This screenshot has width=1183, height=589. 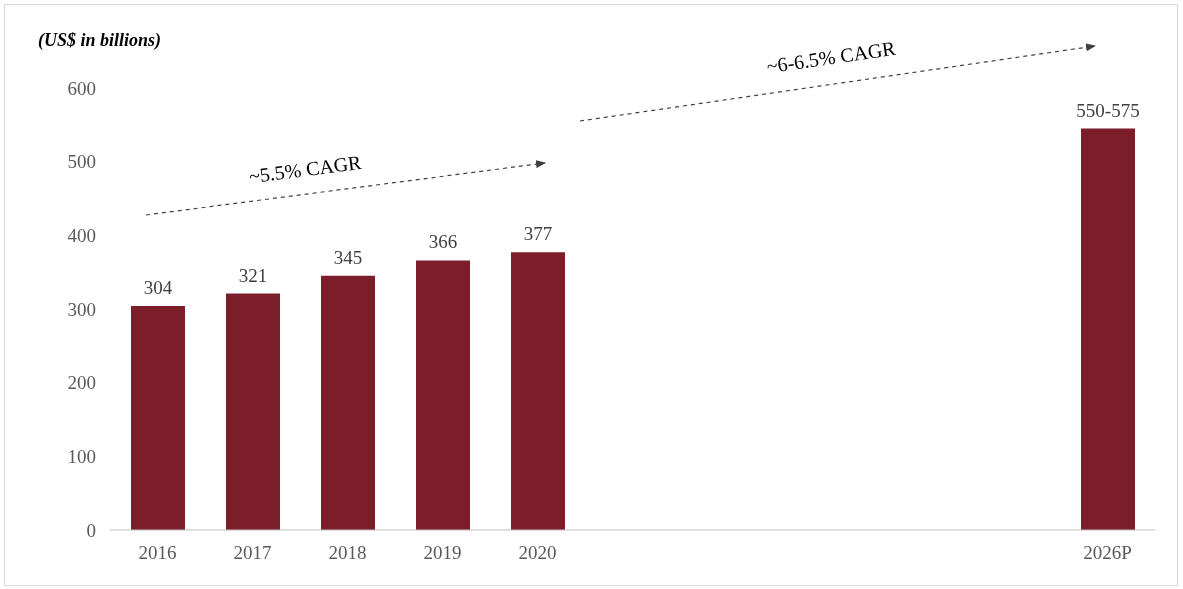 I want to click on y-tick-label: 200, so click(x=81, y=383).